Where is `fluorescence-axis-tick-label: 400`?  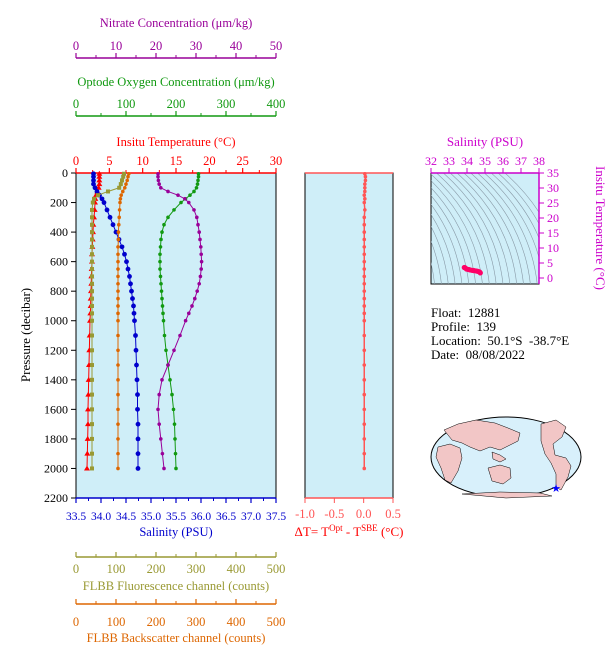 fluorescence-axis-tick-label: 400 is located at coordinates (236, 569).